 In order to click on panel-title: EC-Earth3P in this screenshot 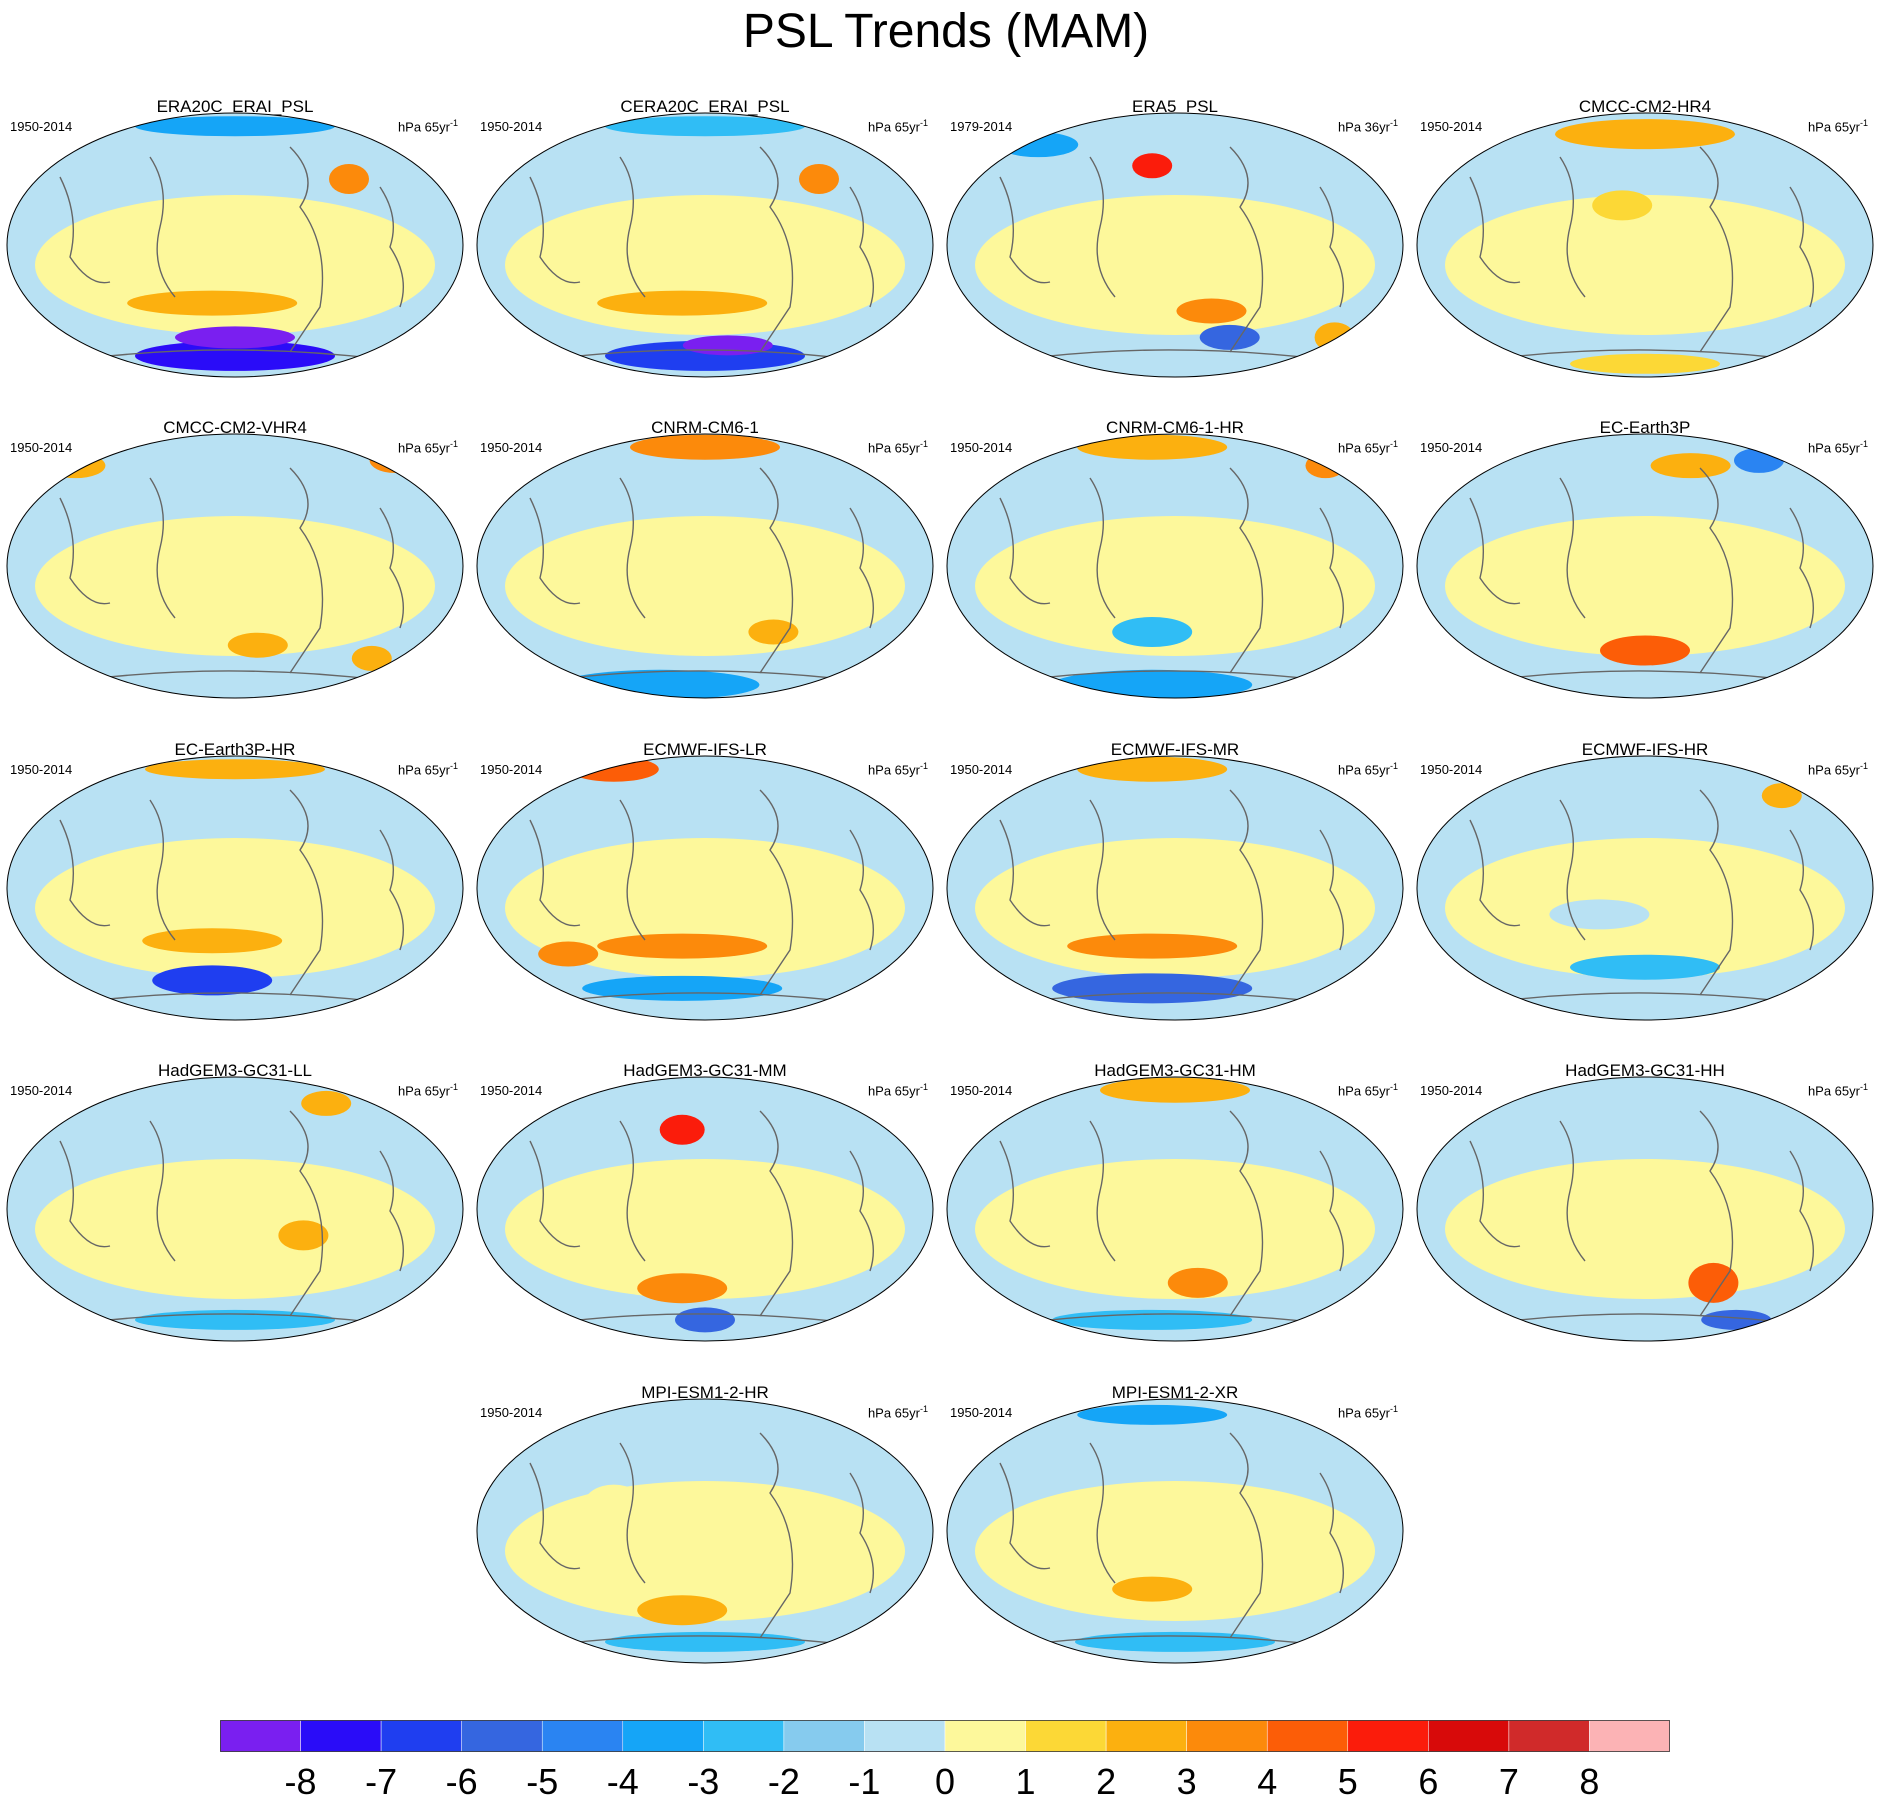, I will do `click(1645, 427)`.